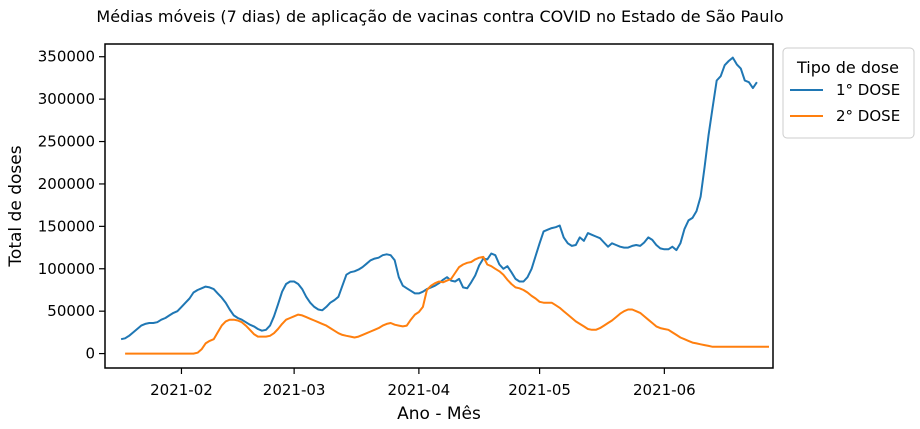 Image resolution: width=920 pixels, height=429 pixels. I want to click on y-tick-label: 250000, so click(66, 142).